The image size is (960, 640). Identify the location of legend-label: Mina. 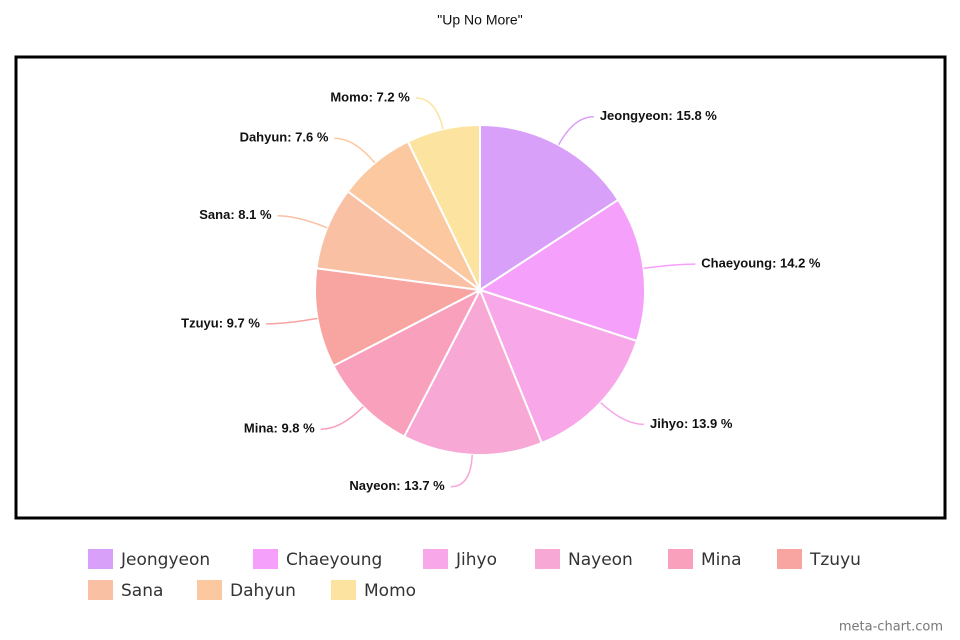
(721, 560).